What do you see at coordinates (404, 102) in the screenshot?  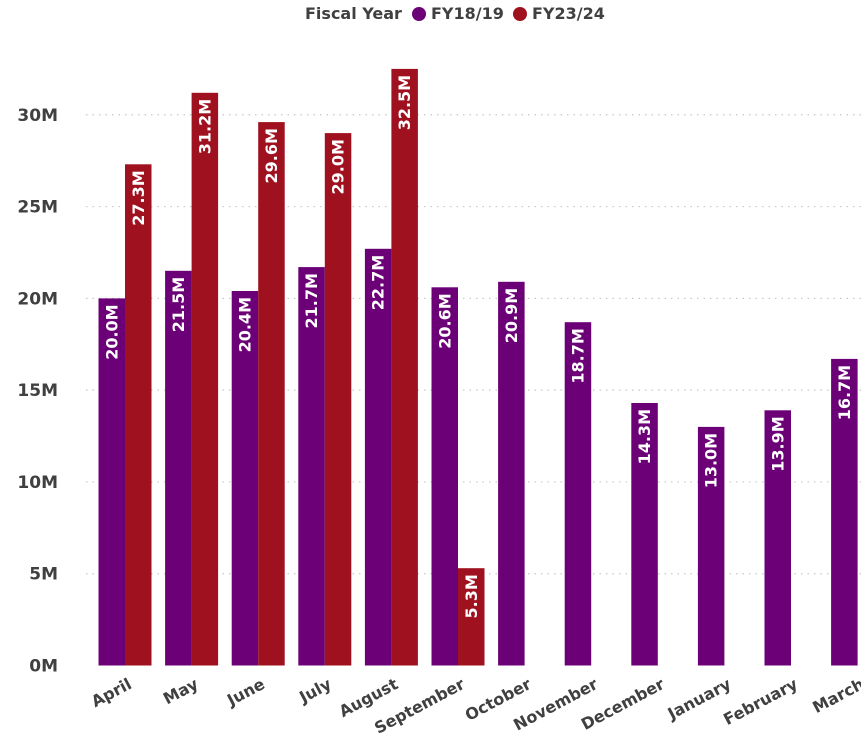 I see `data-label: 32.5M` at bounding box center [404, 102].